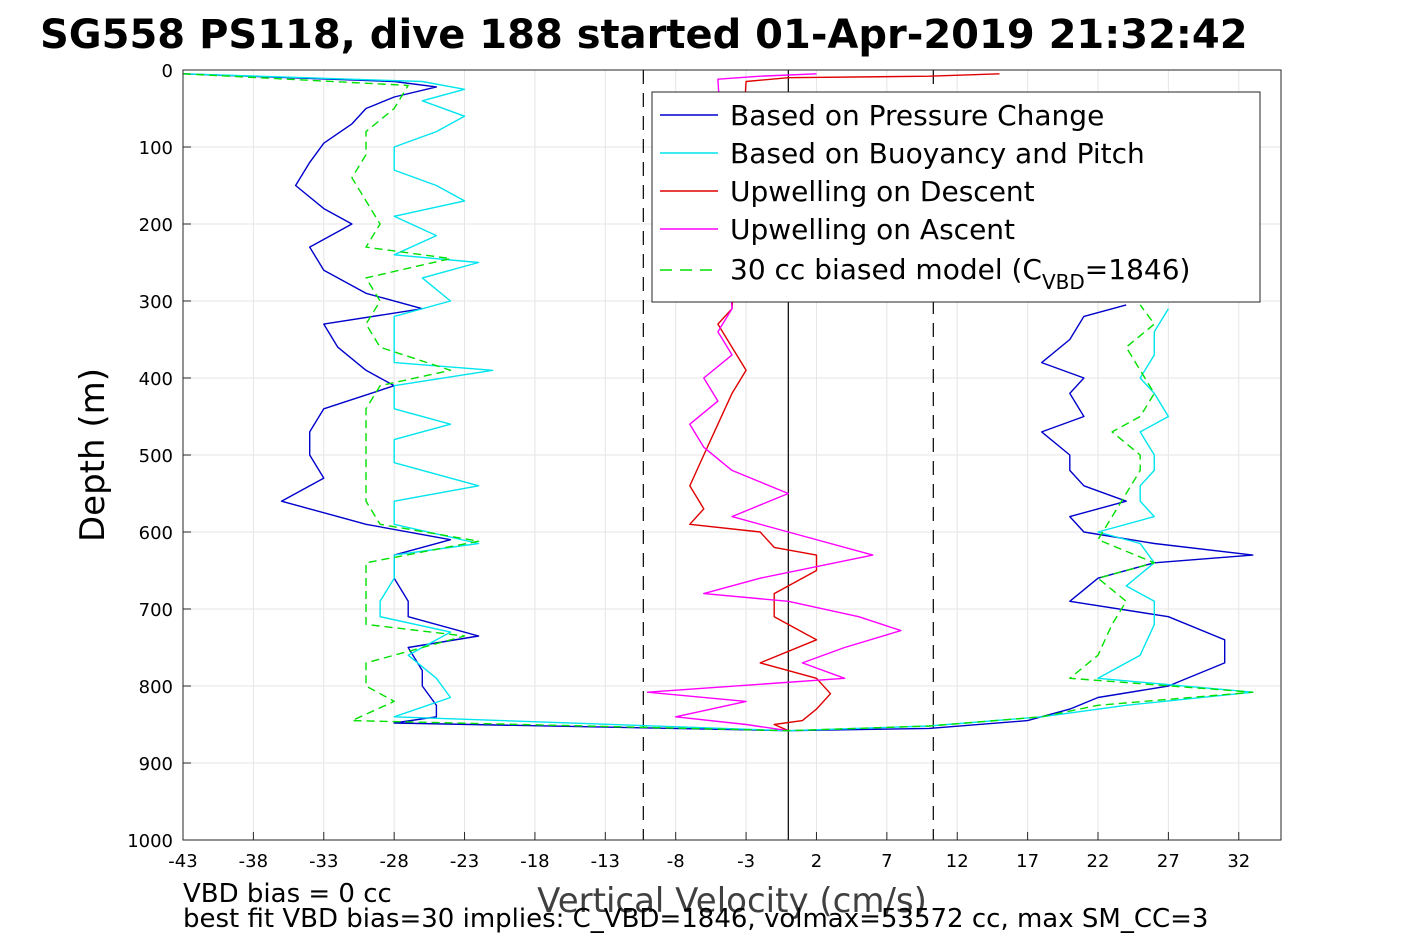 The height and width of the screenshot is (945, 1417). What do you see at coordinates (167, 71) in the screenshot?
I see `y-tick-label: 0` at bounding box center [167, 71].